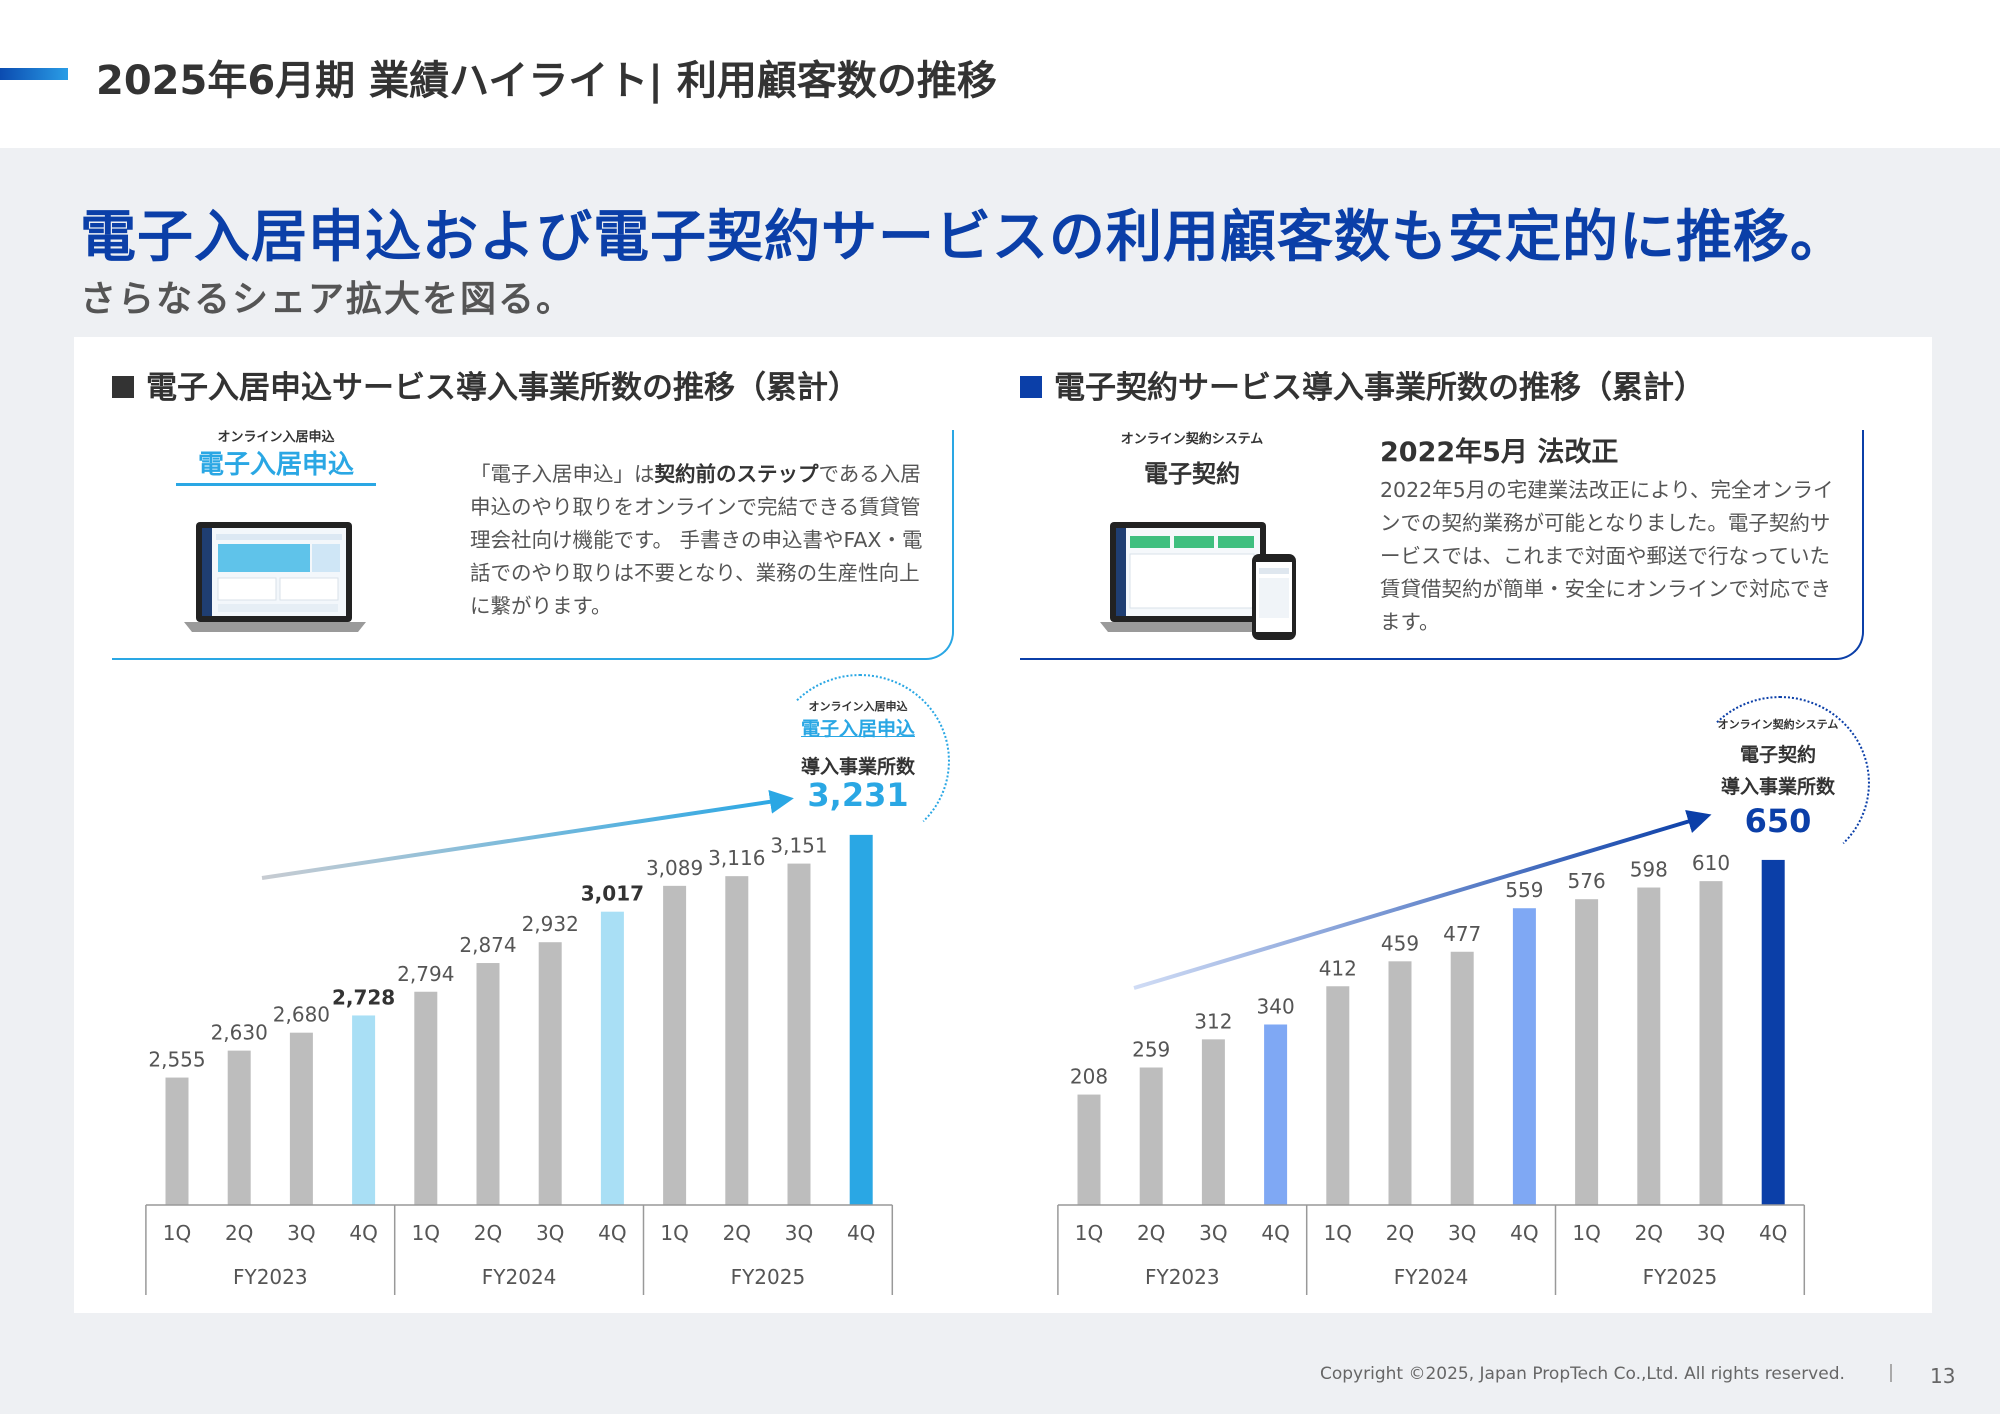 This screenshot has width=2000, height=1414. Describe the element at coordinates (275, 577) in the screenshot. I see `laptop-screenshot-image` at that location.